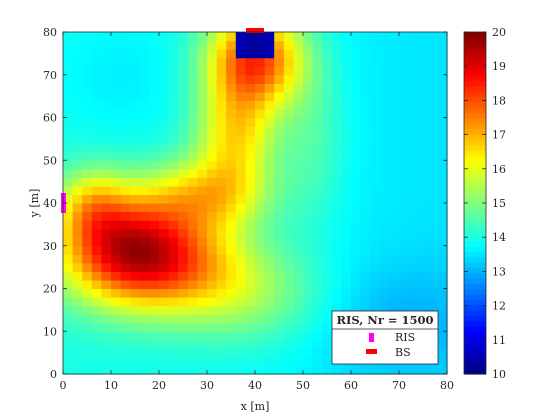 The height and width of the screenshot is (420, 560). What do you see at coordinates (385, 337) in the screenshot?
I see `legend-box` at bounding box center [385, 337].